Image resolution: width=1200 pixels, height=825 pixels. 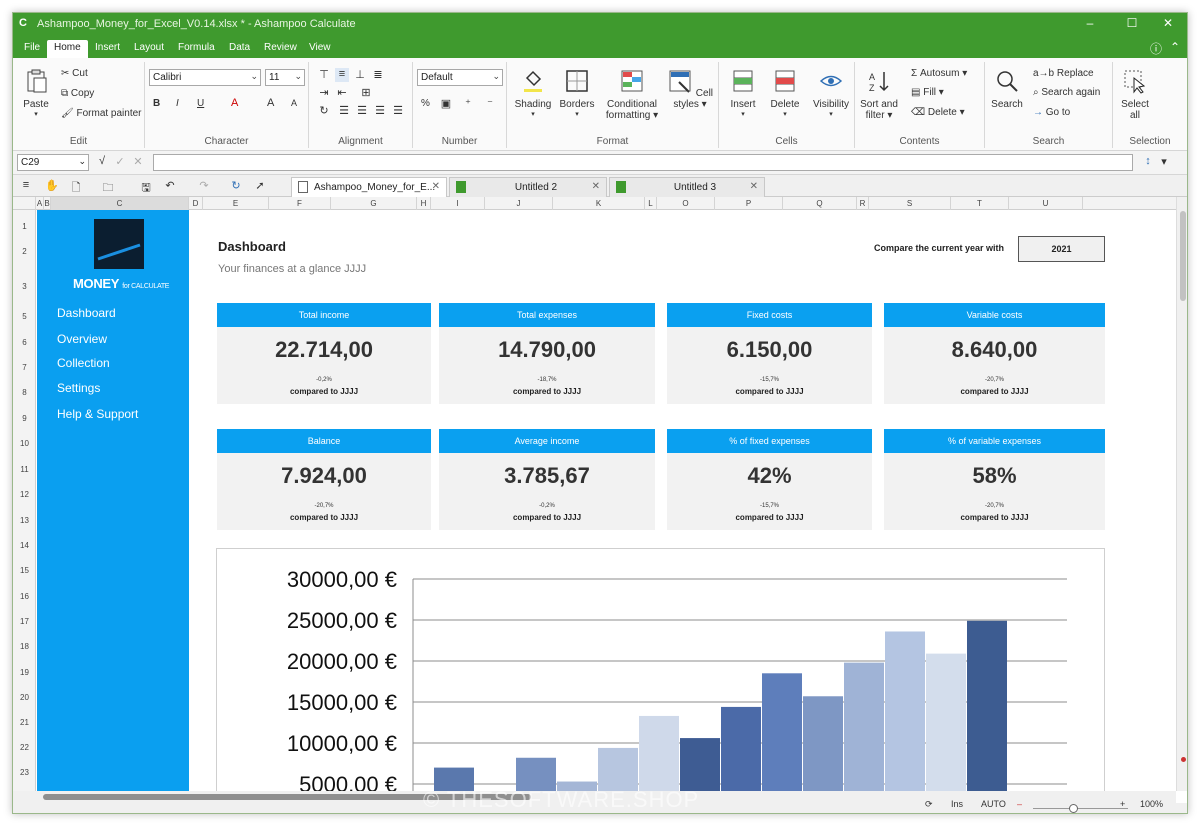 What do you see at coordinates (651, 203) in the screenshot?
I see `column-header-cell: L` at bounding box center [651, 203].